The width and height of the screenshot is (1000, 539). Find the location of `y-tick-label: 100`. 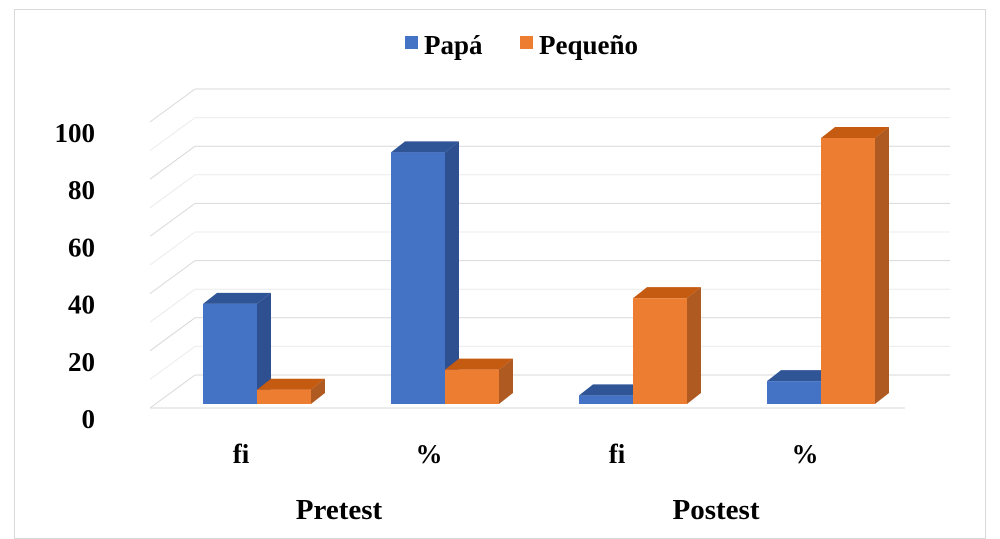

y-tick-label: 100 is located at coordinates (75, 133).